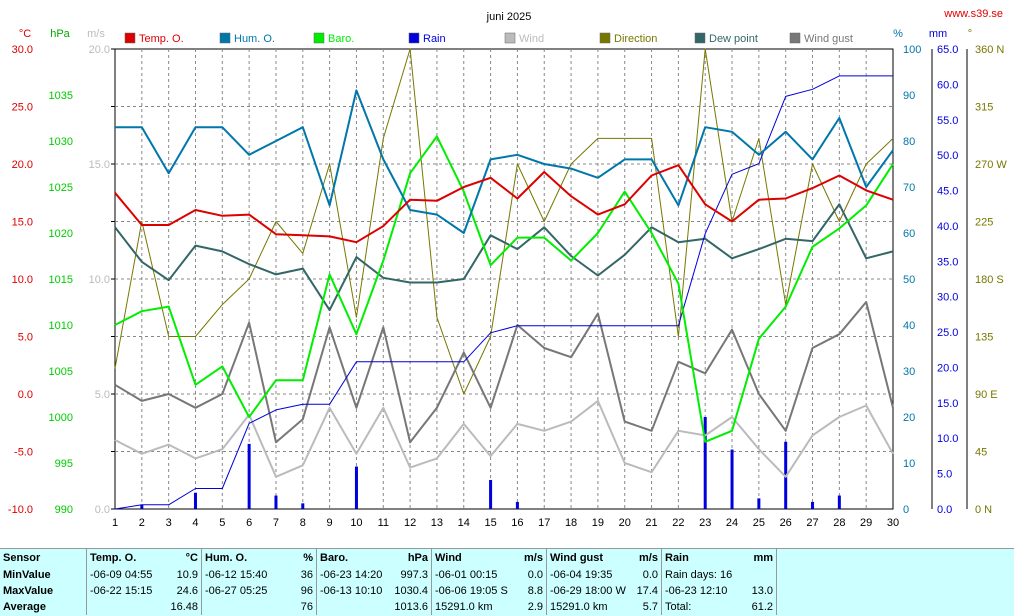 The height and width of the screenshot is (616, 1014). Describe the element at coordinates (909, 142) in the screenshot. I see `hum-tick-label: 80` at that location.